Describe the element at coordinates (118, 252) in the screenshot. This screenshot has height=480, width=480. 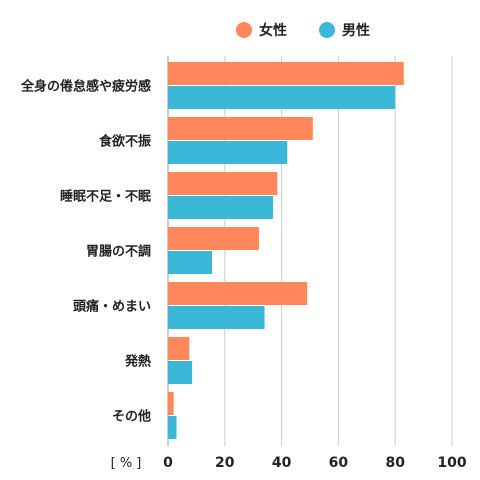
I see `category-label: 胃腸の不調` at that location.